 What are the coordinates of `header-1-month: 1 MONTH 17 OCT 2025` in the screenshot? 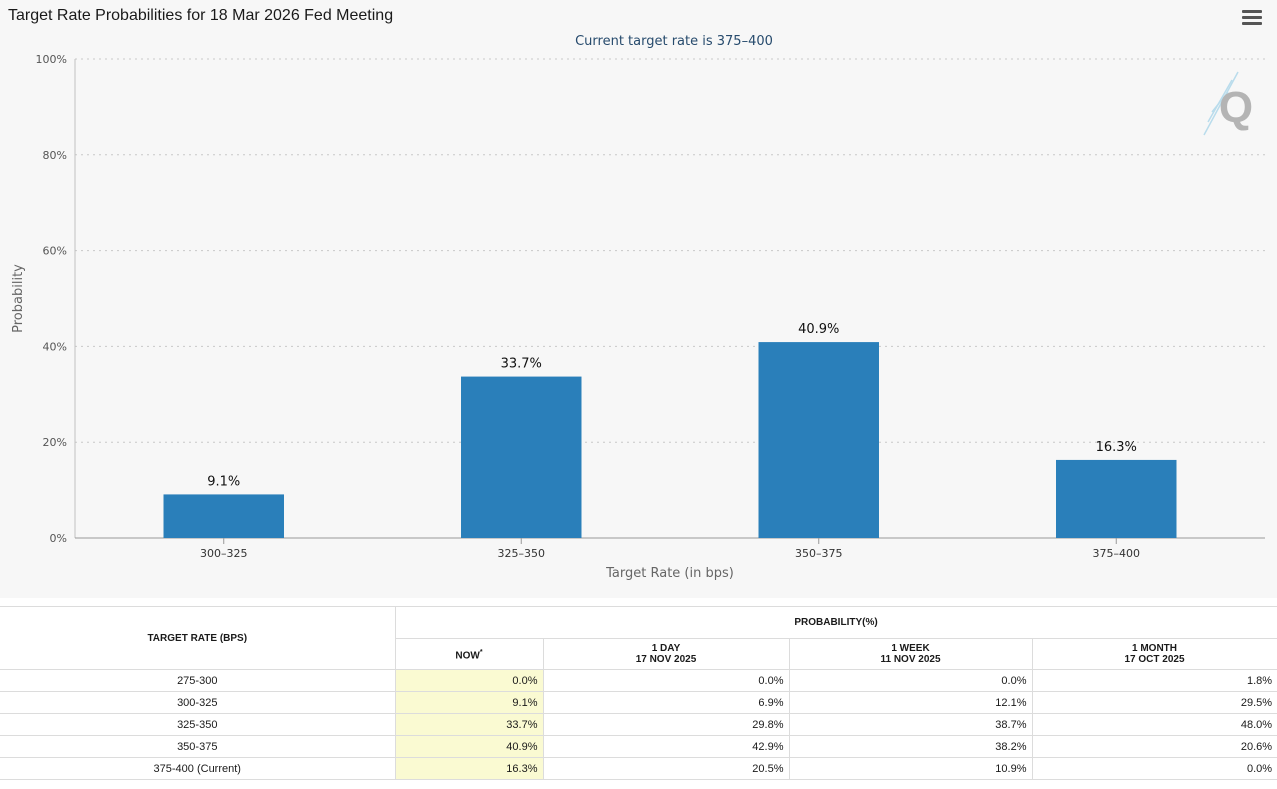 It's located at (1154, 654).